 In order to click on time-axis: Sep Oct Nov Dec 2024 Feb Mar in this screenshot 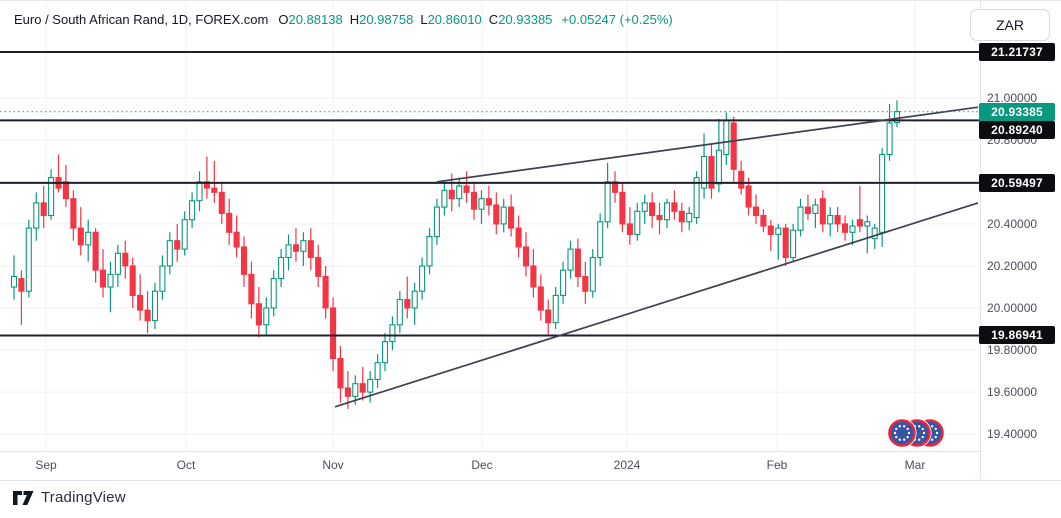, I will do `click(530, 466)`.